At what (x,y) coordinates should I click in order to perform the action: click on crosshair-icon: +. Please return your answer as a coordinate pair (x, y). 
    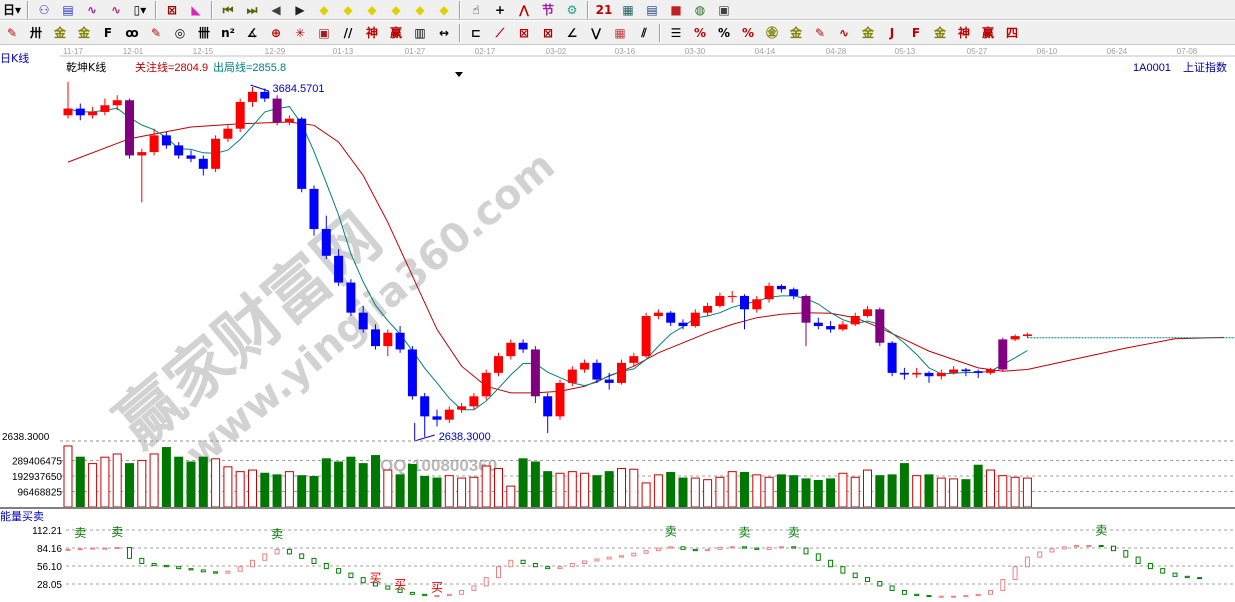
    Looking at the image, I should click on (500, 9).